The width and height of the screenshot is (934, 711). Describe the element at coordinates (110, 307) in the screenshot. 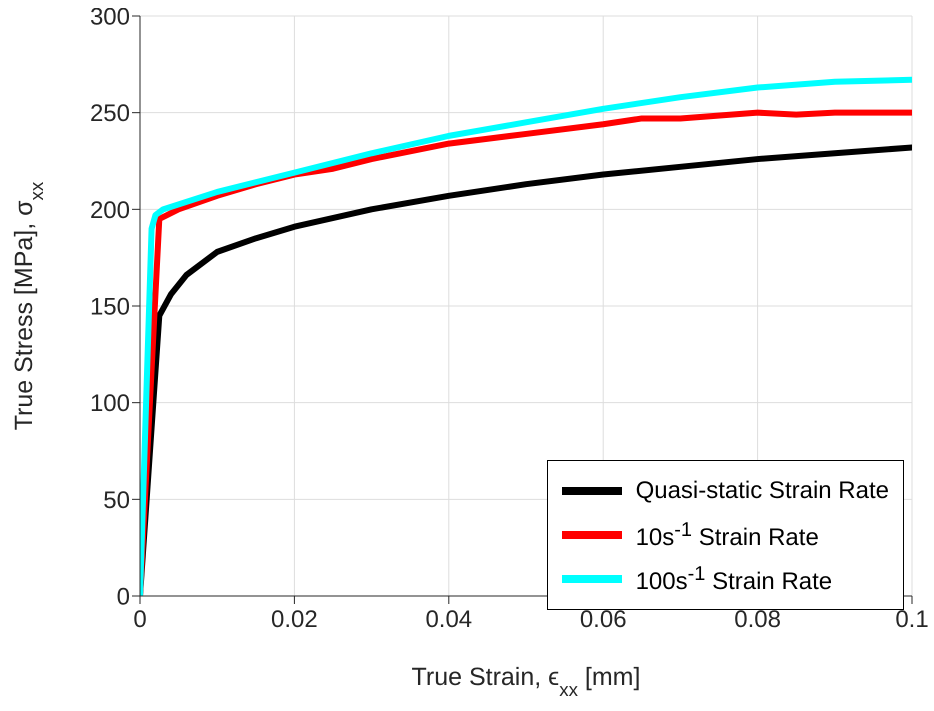

I see `y-tick-label: 150` at that location.